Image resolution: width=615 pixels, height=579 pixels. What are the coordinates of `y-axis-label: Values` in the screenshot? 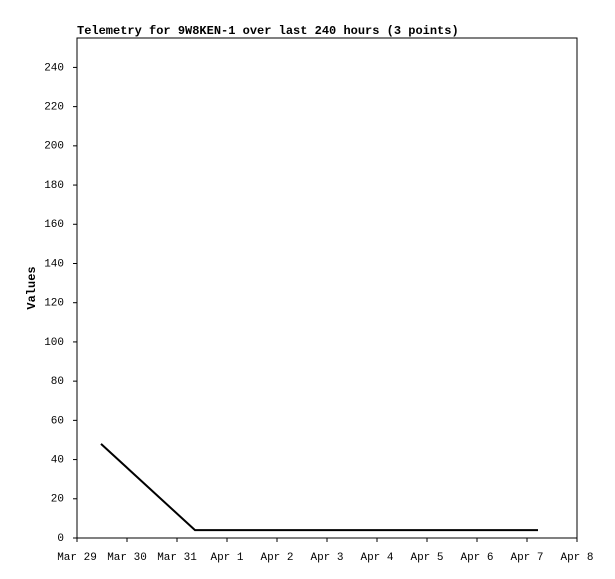 It's located at (32, 287).